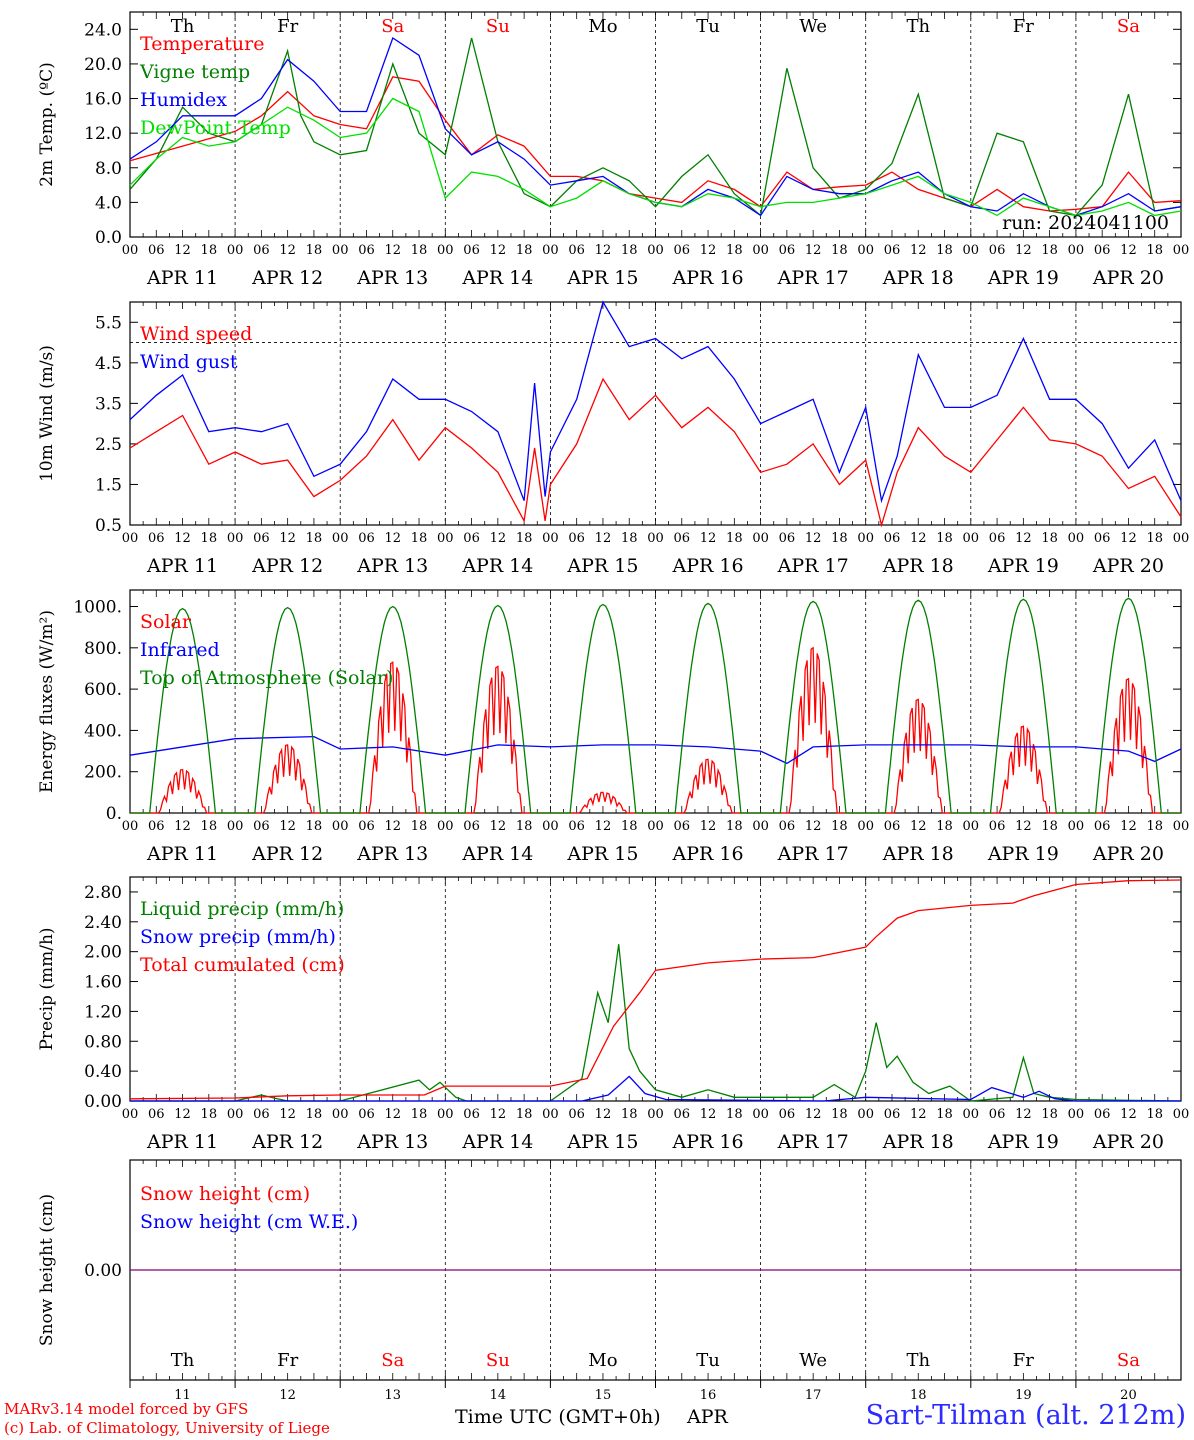 The height and width of the screenshot is (1440, 1194). Describe the element at coordinates (182, 278) in the screenshot. I see `date-label: APR 11` at that location.